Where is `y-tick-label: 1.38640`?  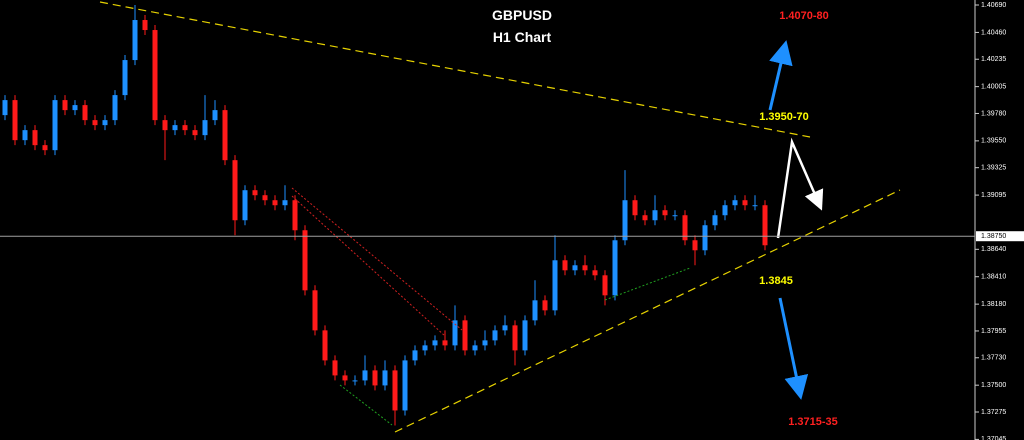 y-tick-label: 1.38640 is located at coordinates (993, 249).